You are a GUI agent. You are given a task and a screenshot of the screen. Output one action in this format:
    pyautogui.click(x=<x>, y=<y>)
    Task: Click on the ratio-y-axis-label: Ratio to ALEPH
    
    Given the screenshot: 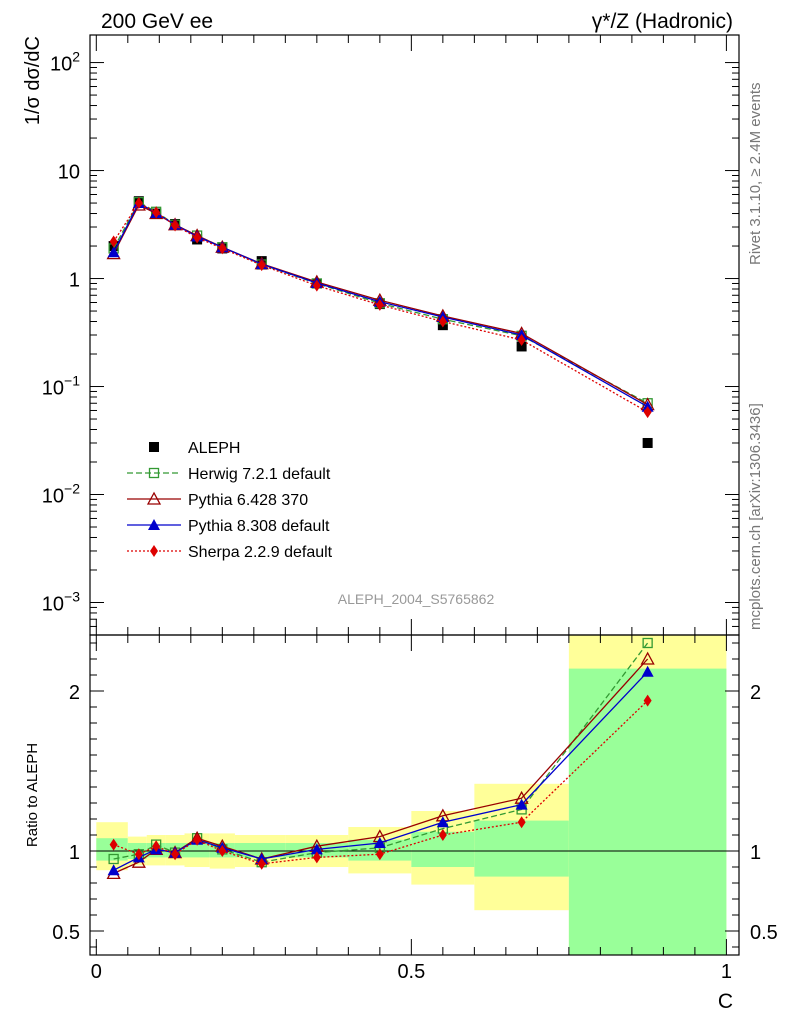 What is the action you would take?
    pyautogui.click(x=32, y=795)
    